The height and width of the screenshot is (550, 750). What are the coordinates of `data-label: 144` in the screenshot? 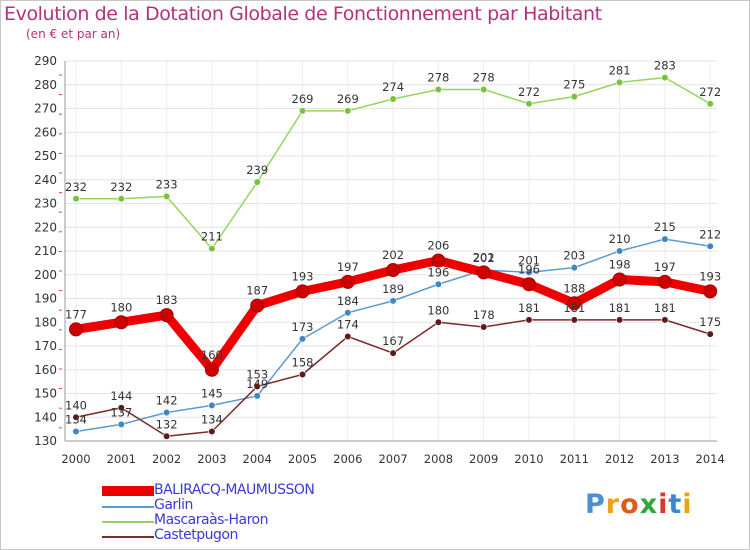 It's located at (121, 396).